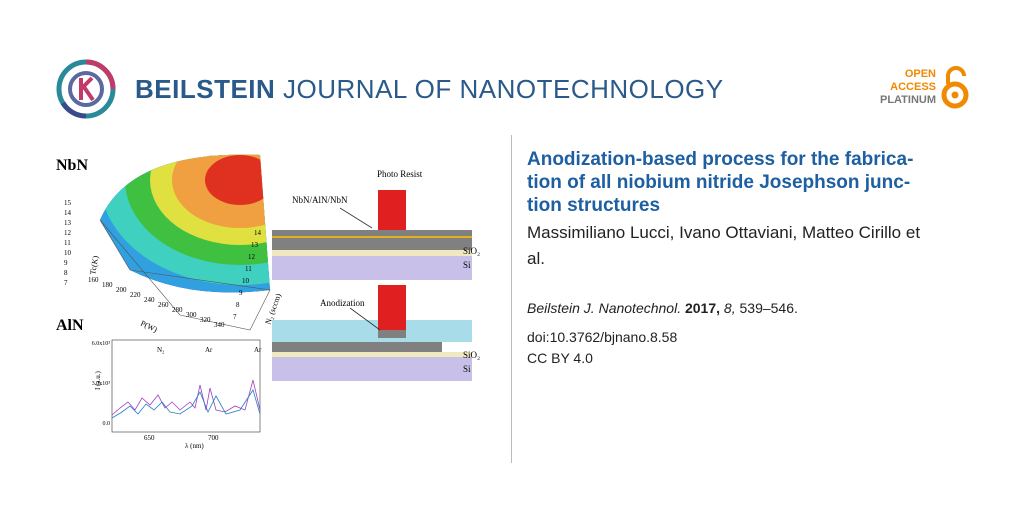 The height and width of the screenshot is (512, 1024). Describe the element at coordinates (907, 100) in the screenshot. I see `access-platinum: PLATINUM` at that location.